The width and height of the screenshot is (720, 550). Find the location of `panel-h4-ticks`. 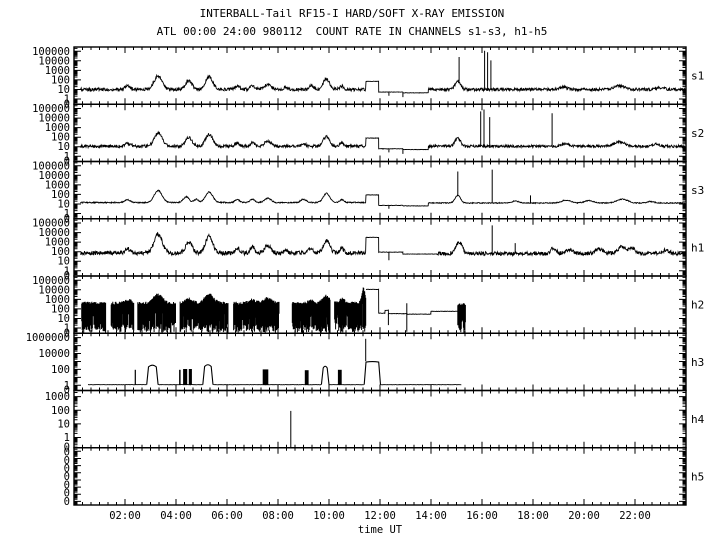

panel-h4-ticks is located at coordinates (380, 419).